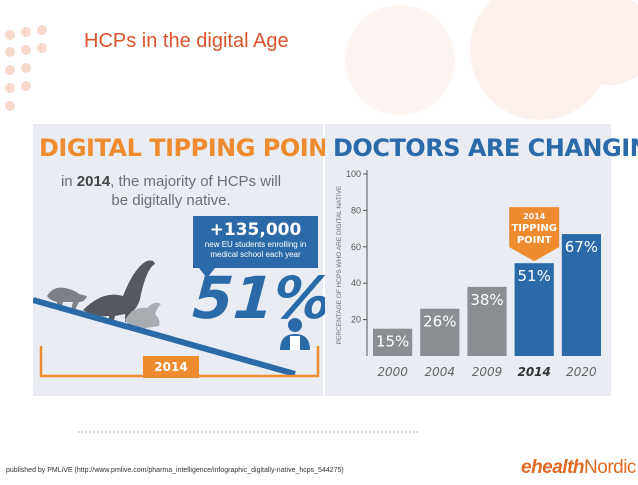  I want to click on x-tick-label: 2000, so click(392, 372).